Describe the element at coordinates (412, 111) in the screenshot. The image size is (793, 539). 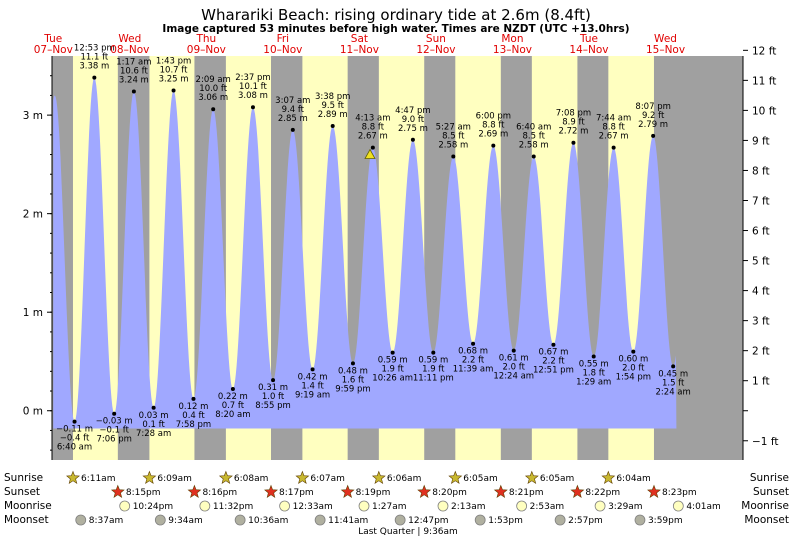
I see `high-tide-label: 4:47 pm` at that location.